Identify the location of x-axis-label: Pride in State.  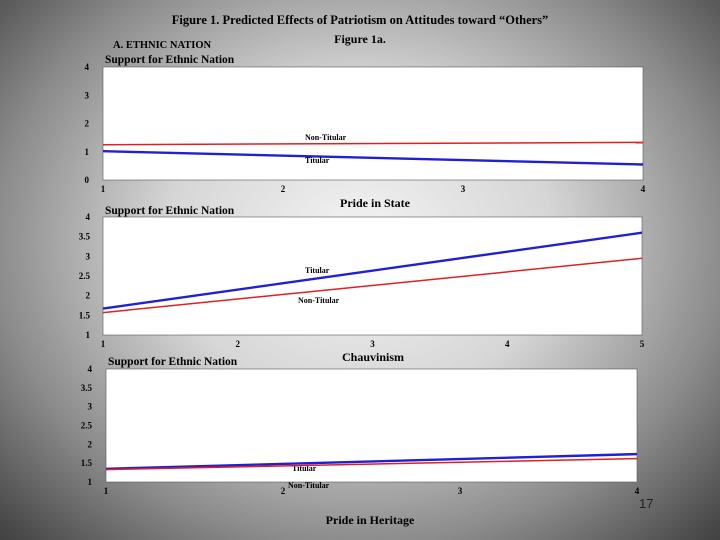
(375, 203).